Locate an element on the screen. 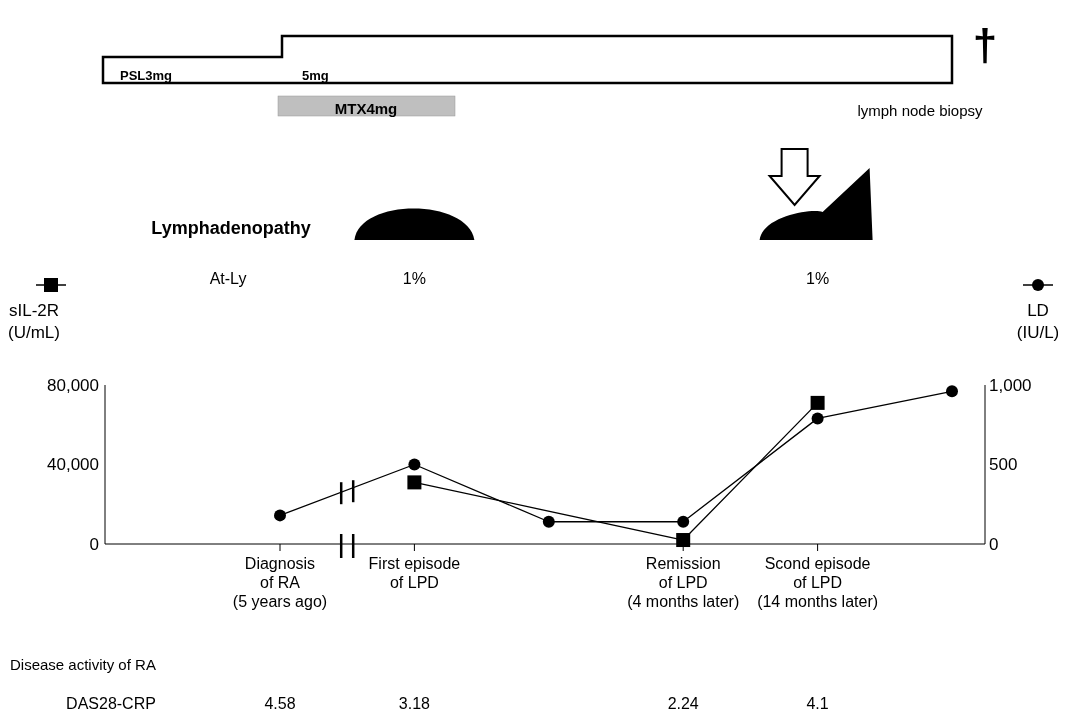 The image size is (1066, 717). y-tick-label: 0 is located at coordinates (94, 544).